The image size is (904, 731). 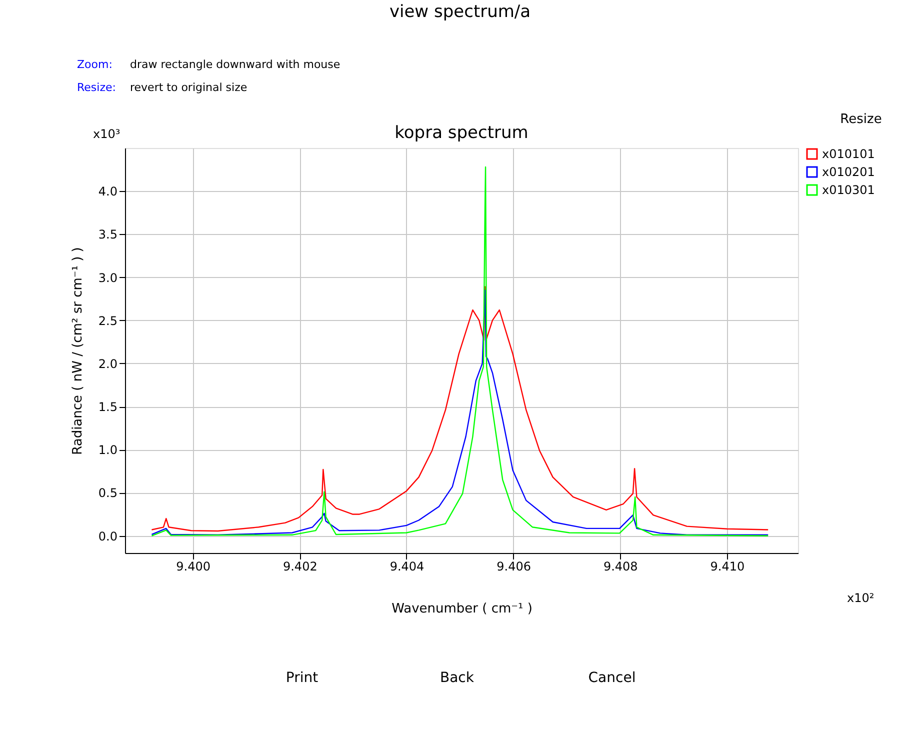 I want to click on x-tick-label: 9.410, so click(x=727, y=567).